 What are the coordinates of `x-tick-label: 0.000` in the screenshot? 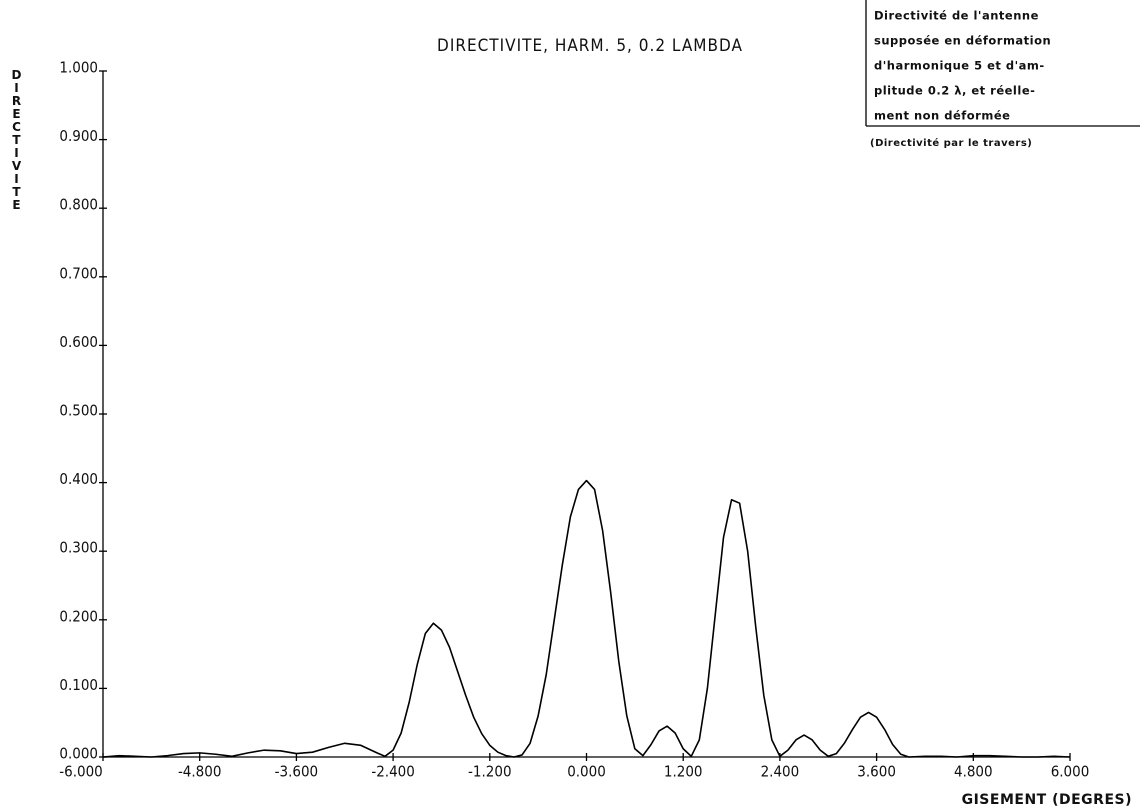 It's located at (586, 772).